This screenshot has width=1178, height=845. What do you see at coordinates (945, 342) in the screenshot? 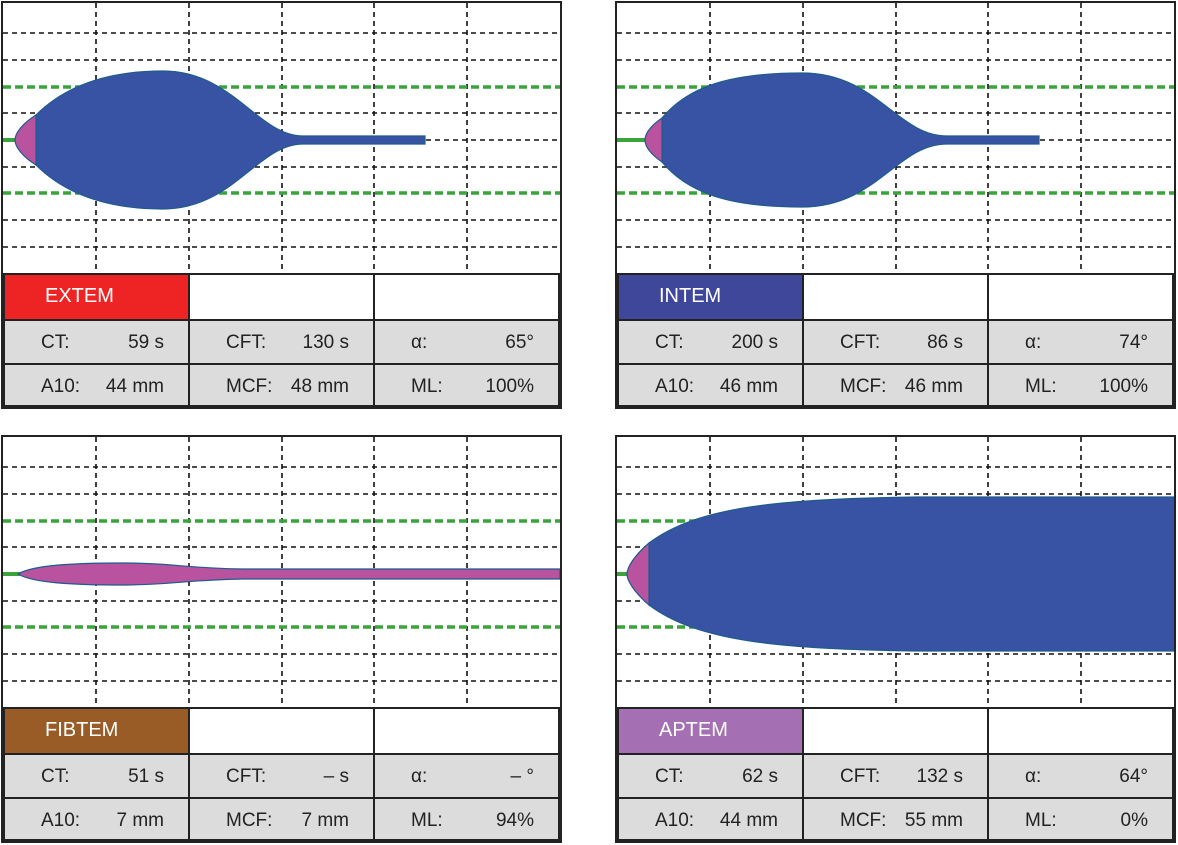
I see `parameter-value: 86 s` at bounding box center [945, 342].